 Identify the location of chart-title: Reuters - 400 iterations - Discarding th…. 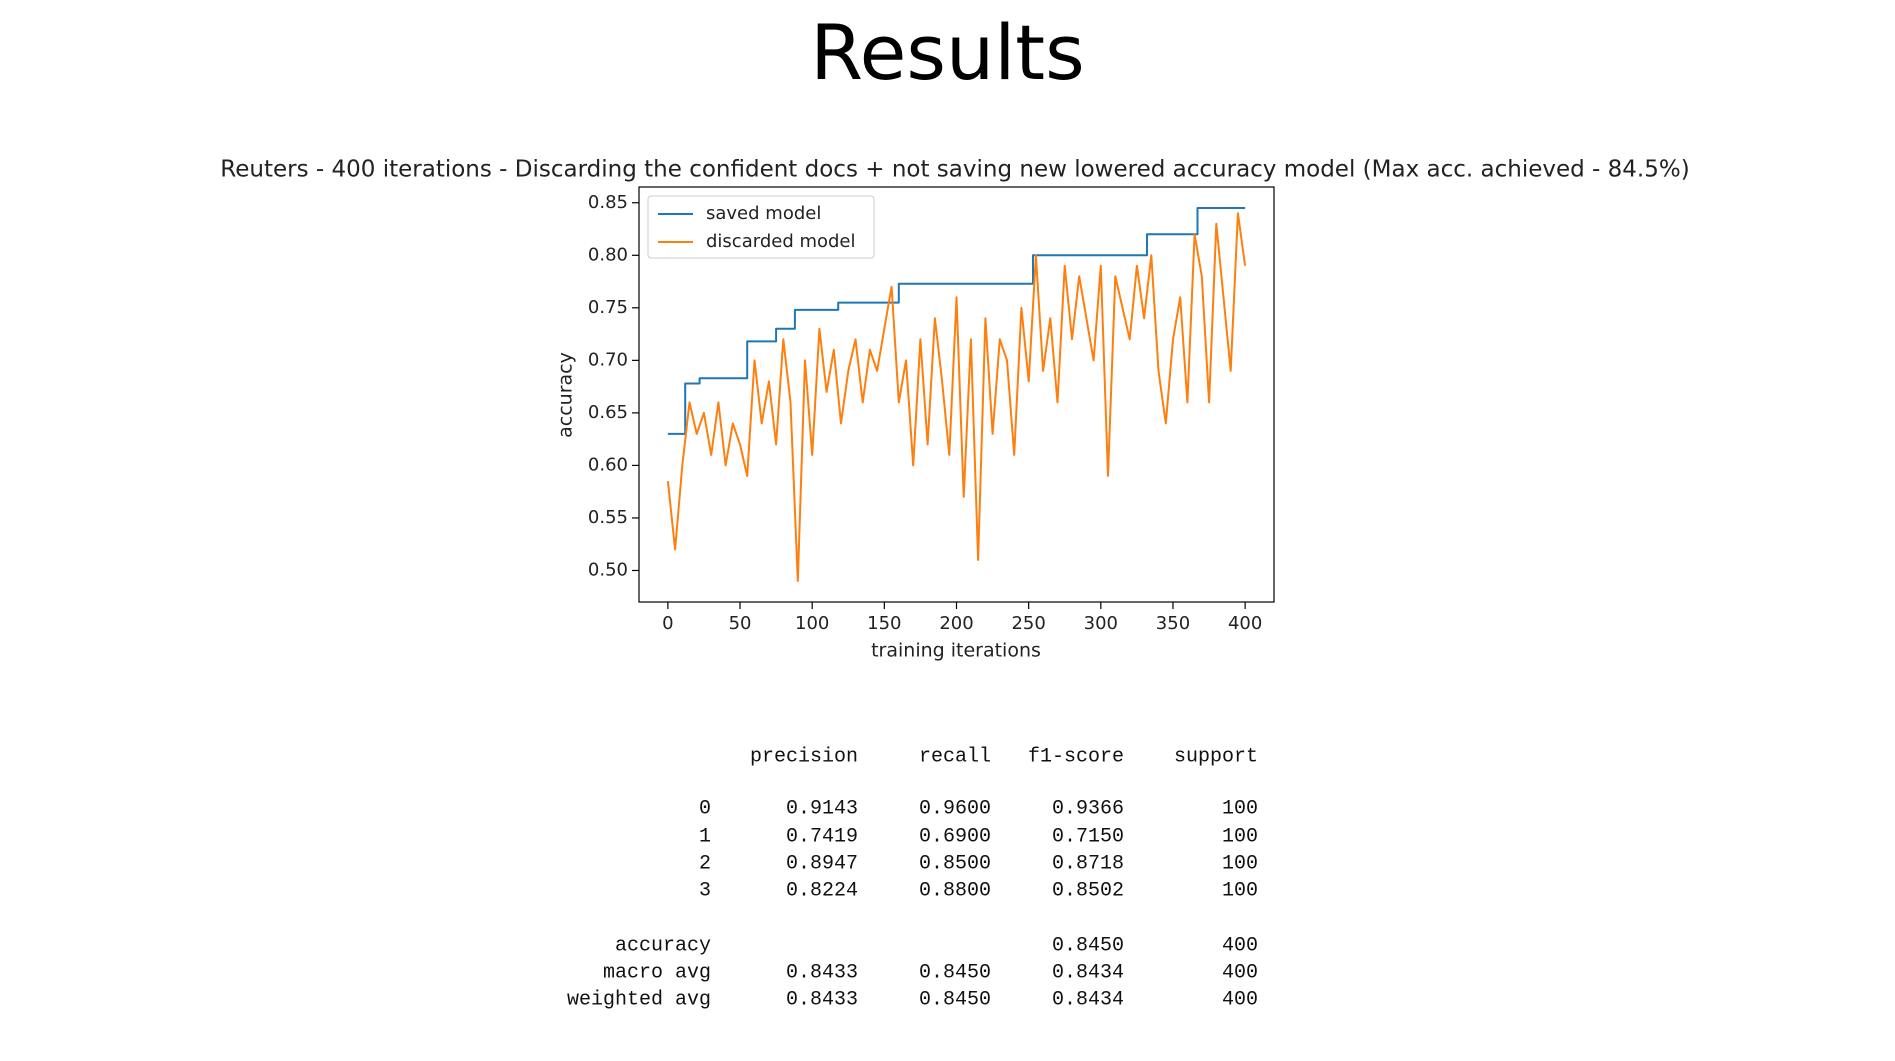
(954, 170).